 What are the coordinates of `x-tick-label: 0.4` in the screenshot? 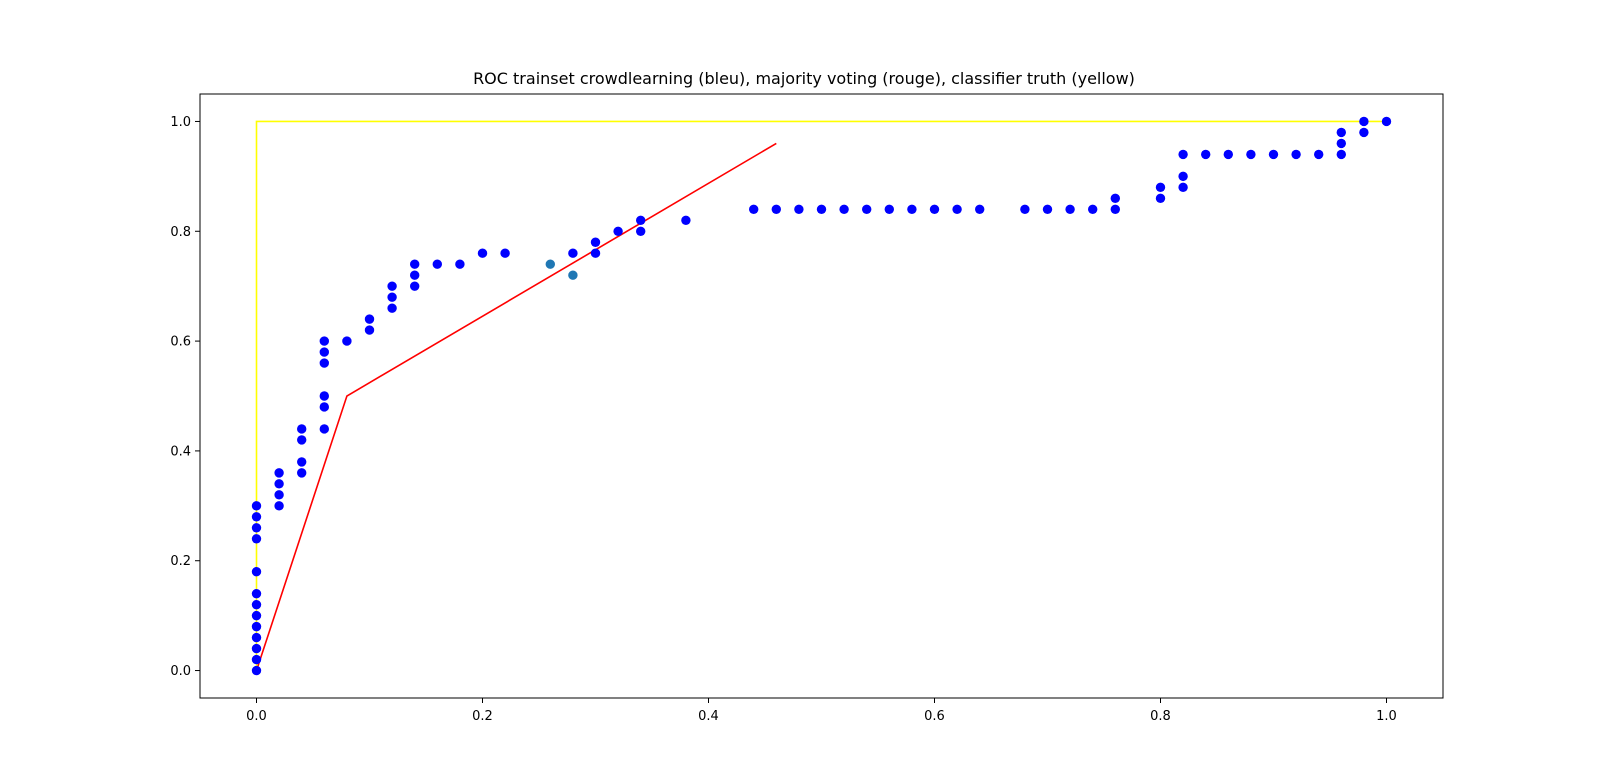 It's located at (708, 716).